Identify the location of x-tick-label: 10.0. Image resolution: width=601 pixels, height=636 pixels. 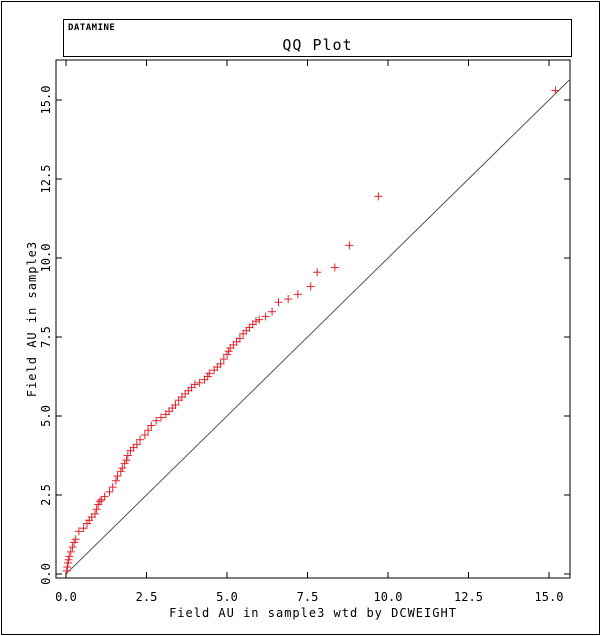
(388, 597).